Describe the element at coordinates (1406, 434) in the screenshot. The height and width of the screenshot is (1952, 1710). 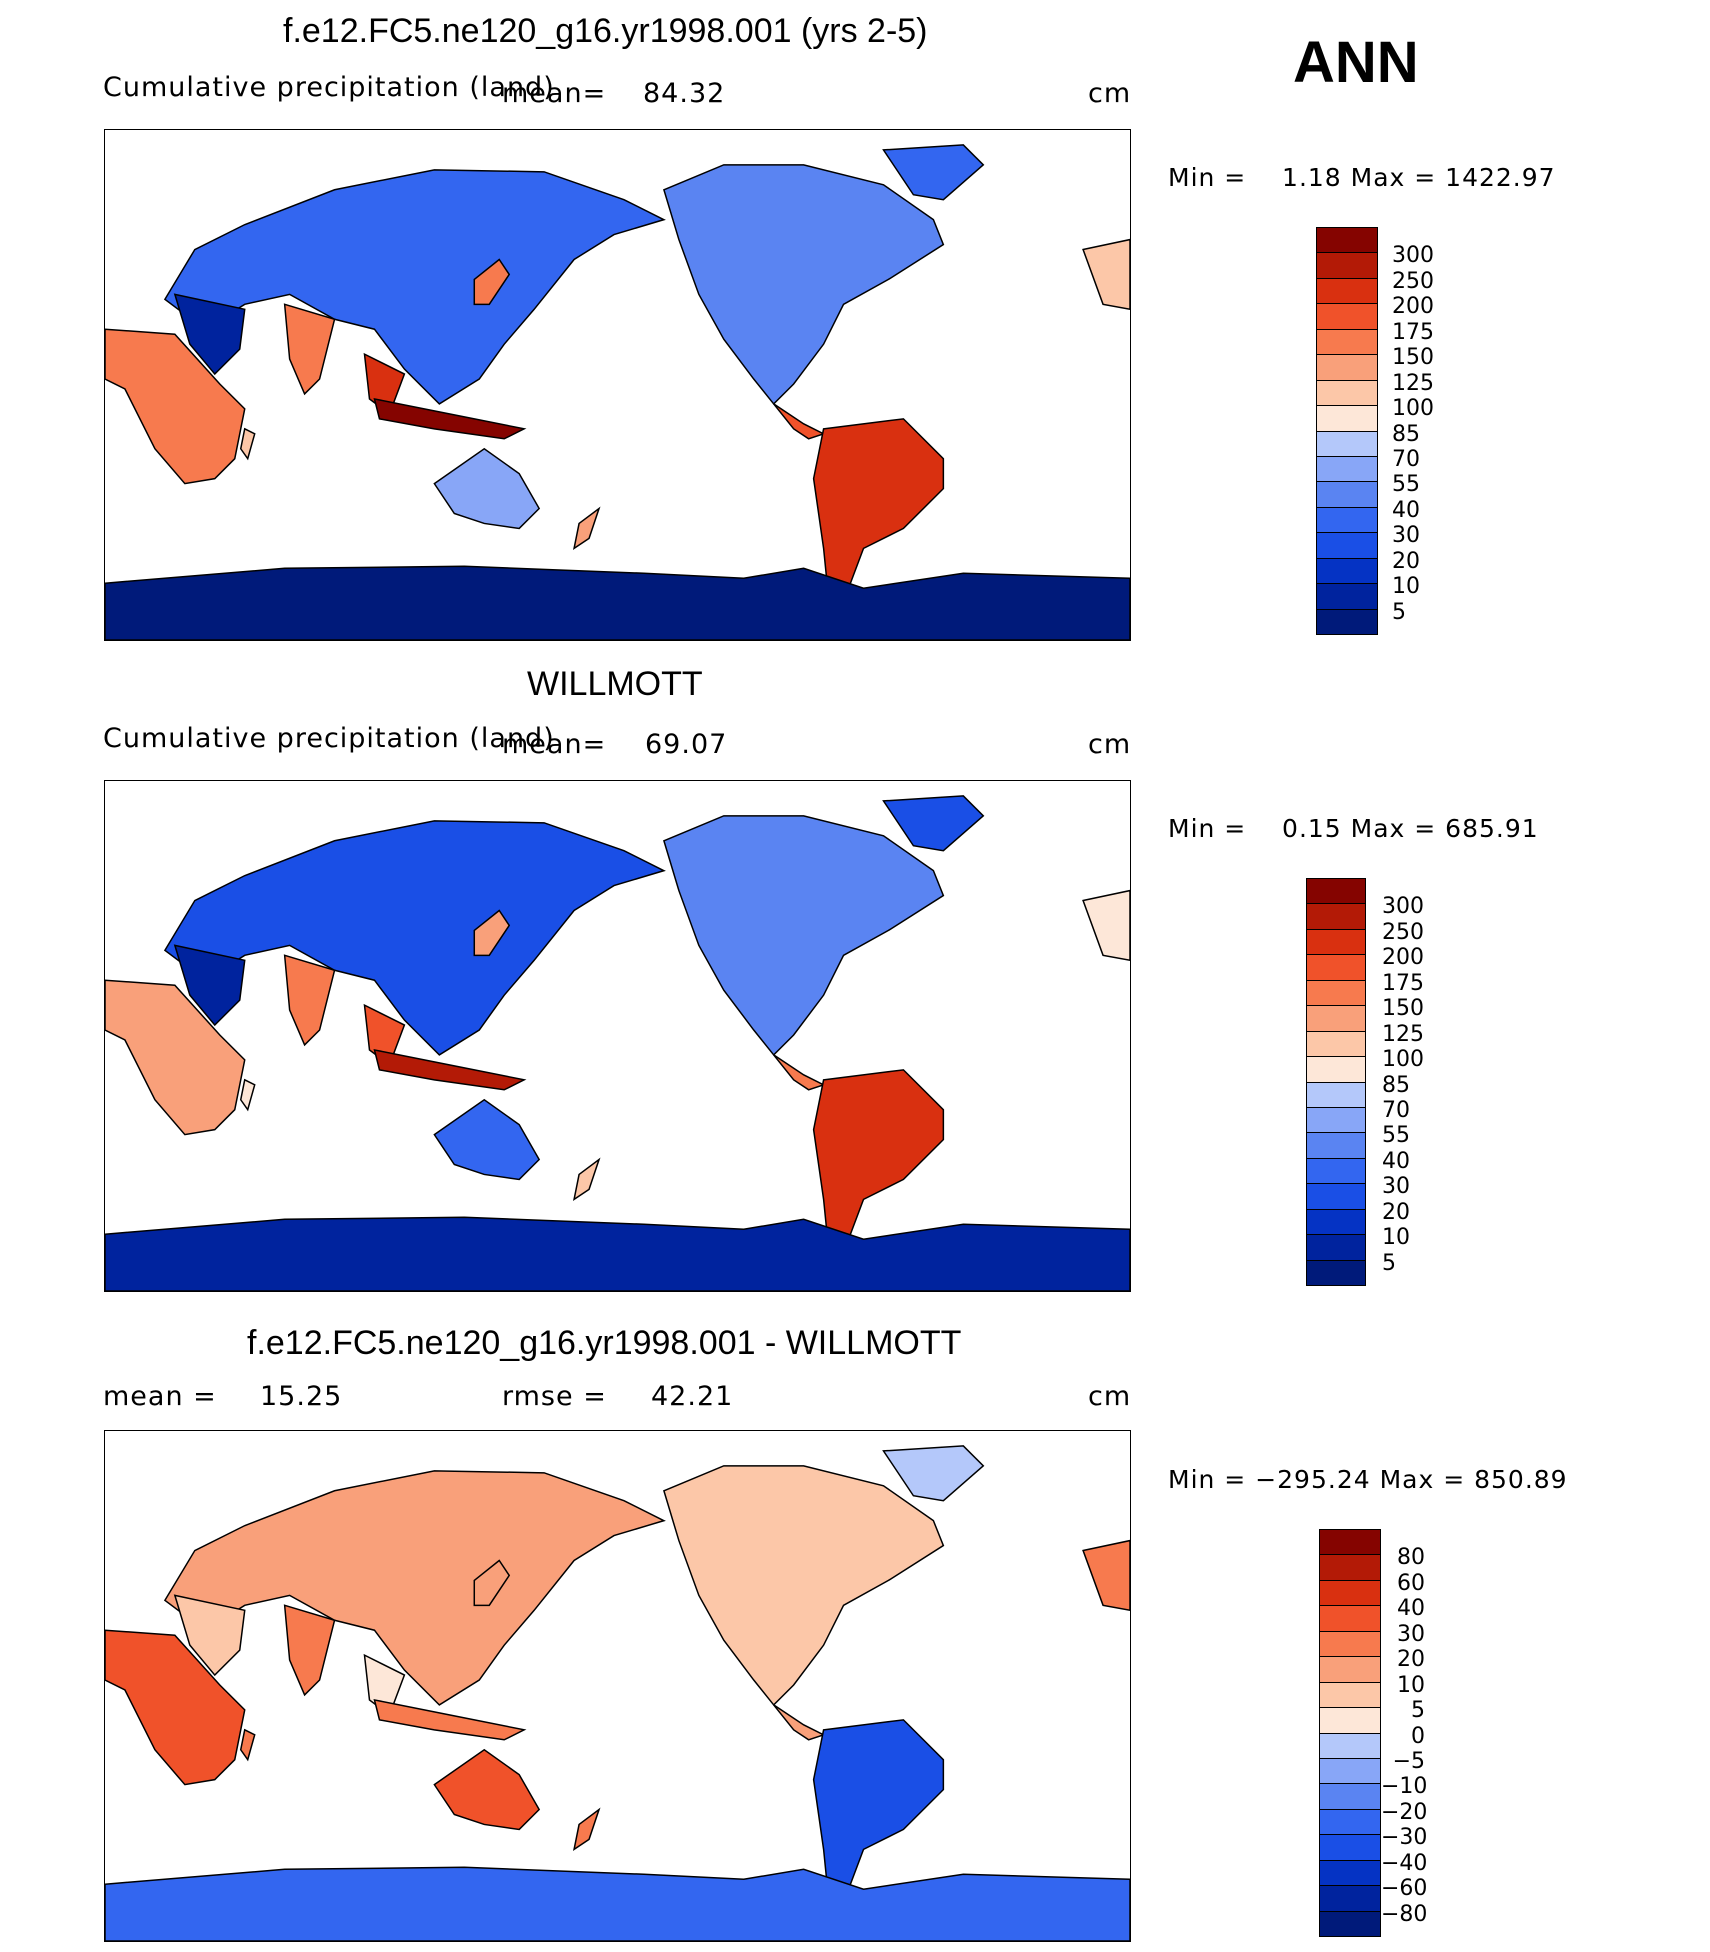
I see `colorbar-tick-label: 85` at that location.